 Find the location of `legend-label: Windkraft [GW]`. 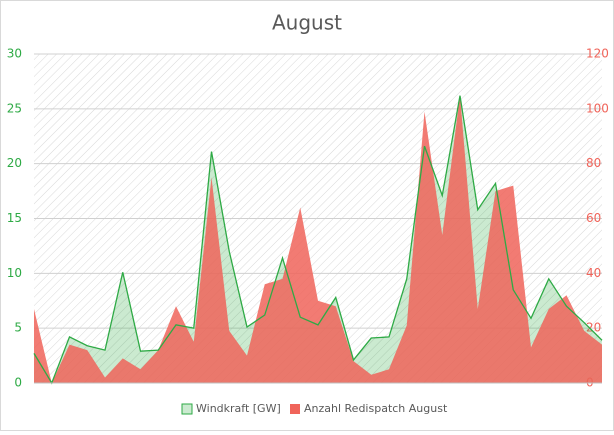

legend-label: Windkraft [GW] is located at coordinates (238, 408).